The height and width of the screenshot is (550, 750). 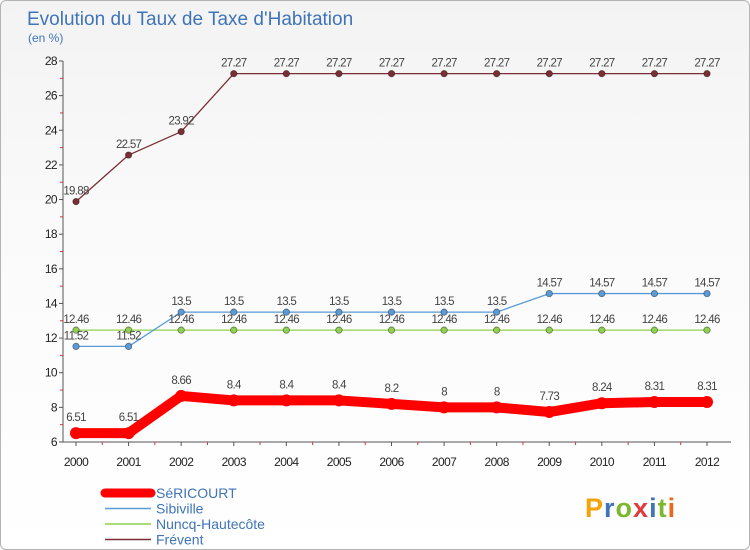 What do you see at coordinates (444, 407) in the screenshot?
I see `point-sericourt-2007` at bounding box center [444, 407].